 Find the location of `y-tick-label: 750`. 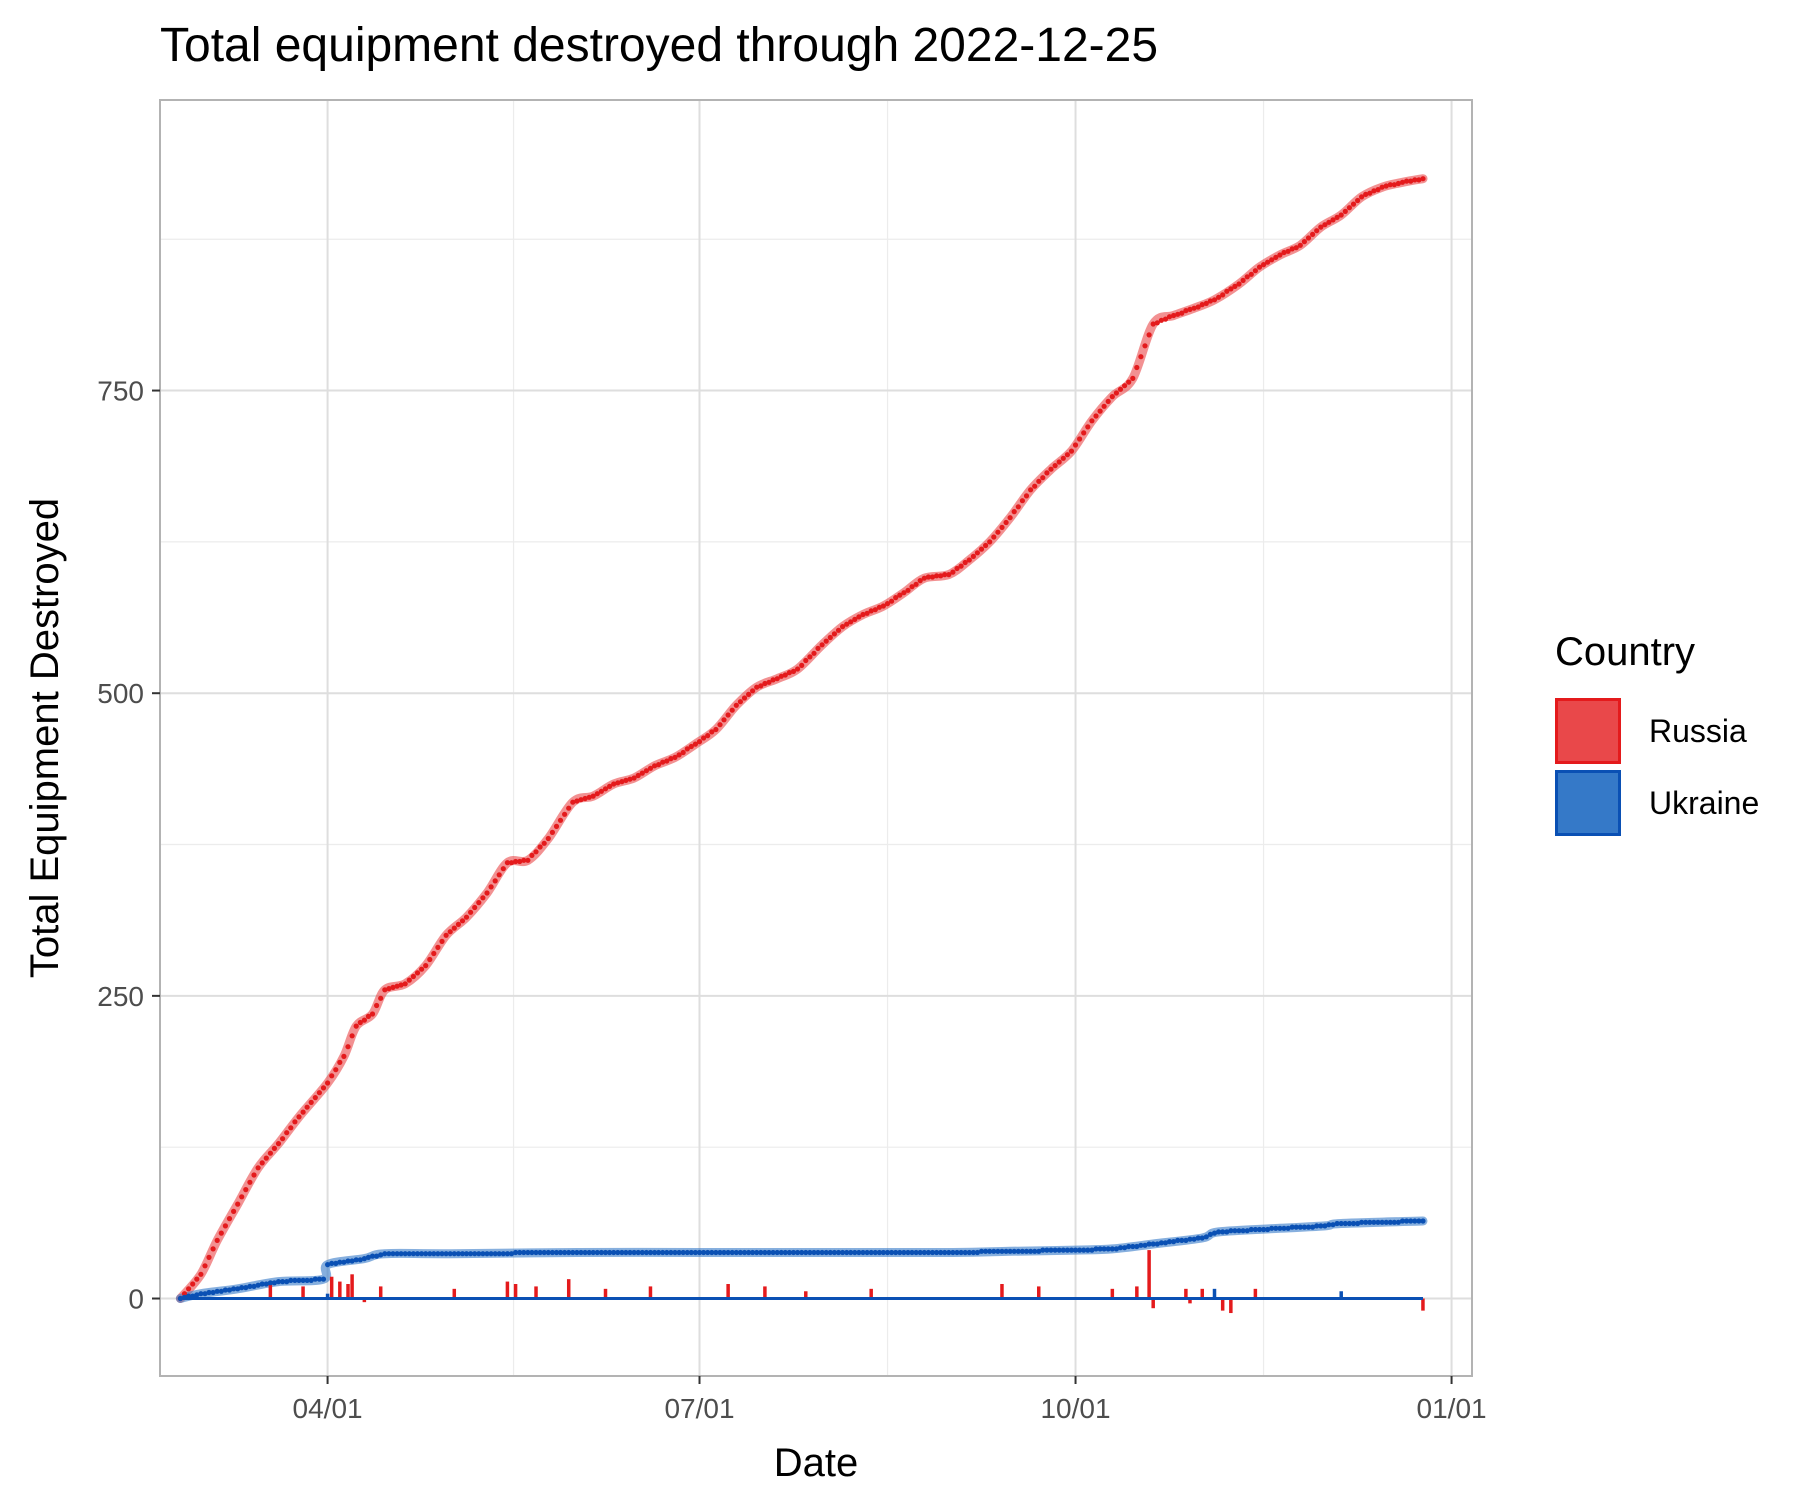

y-tick-label: 750 is located at coordinates (120, 391).